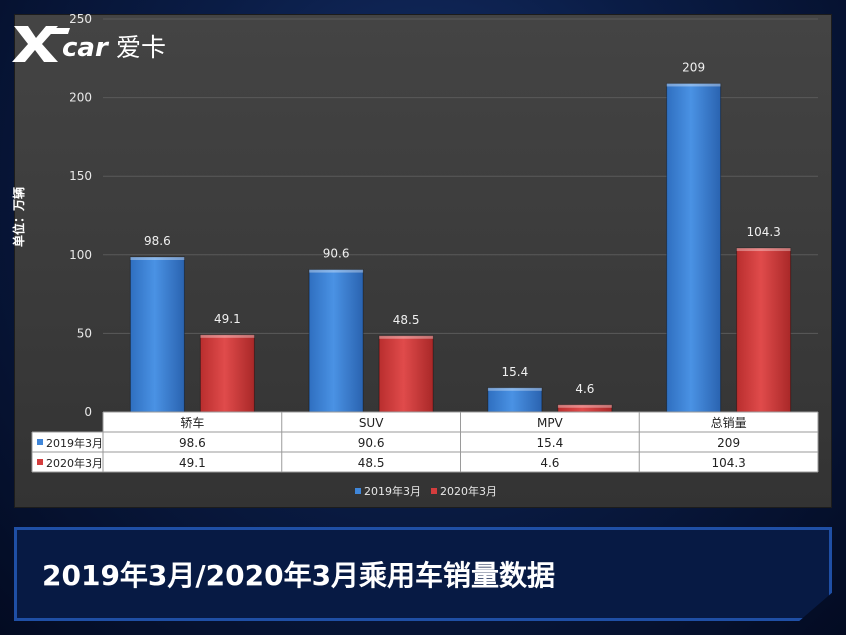 This screenshot has height=635, width=846. I want to click on table-cell: 90.6, so click(371, 443).